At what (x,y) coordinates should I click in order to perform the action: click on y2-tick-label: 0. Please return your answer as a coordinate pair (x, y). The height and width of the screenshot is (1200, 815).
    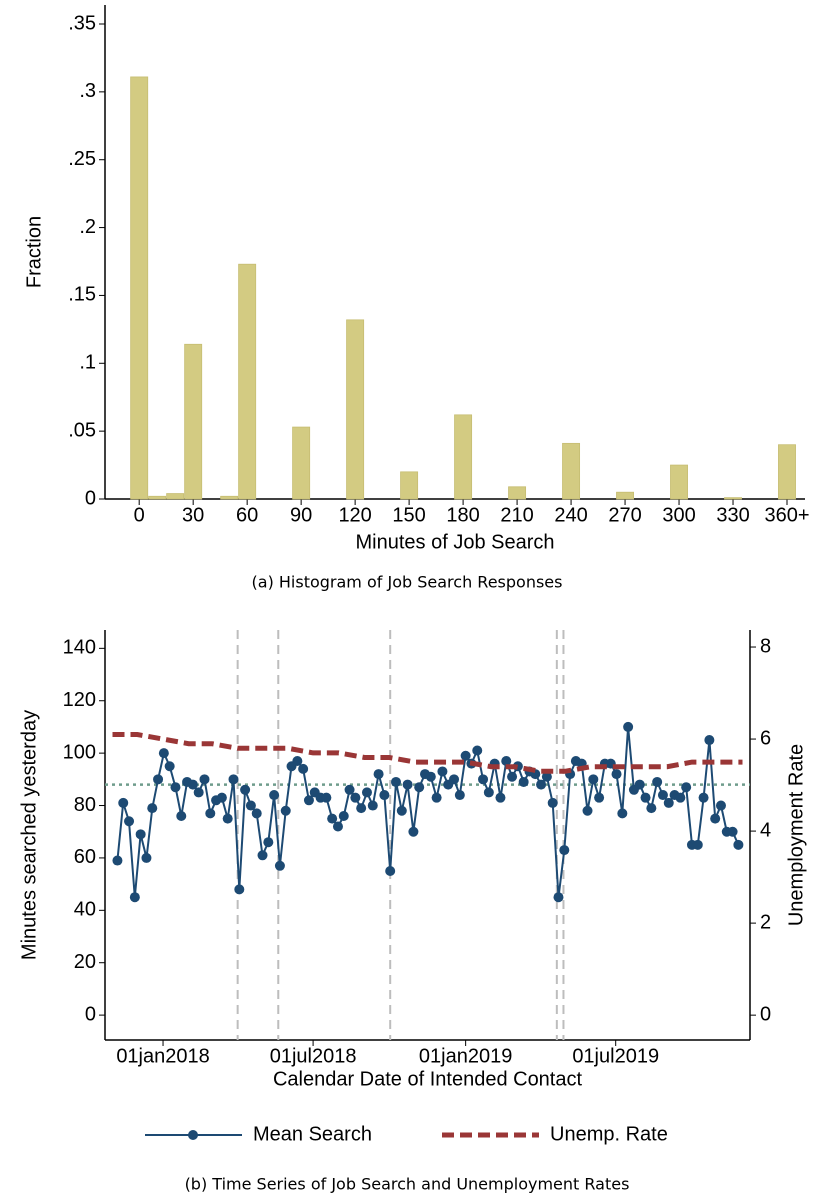
    Looking at the image, I should click on (765, 1014).